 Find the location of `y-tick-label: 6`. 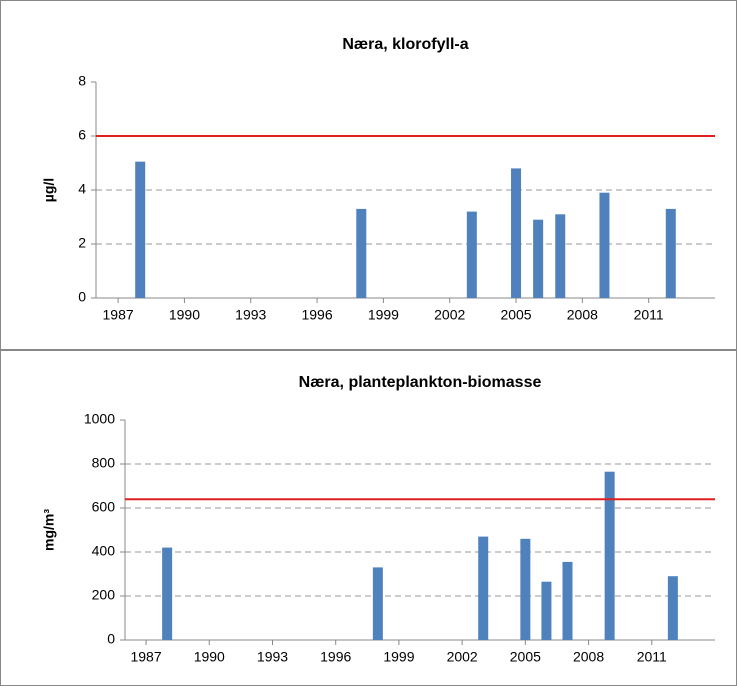

y-tick-label: 6 is located at coordinates (82, 135).